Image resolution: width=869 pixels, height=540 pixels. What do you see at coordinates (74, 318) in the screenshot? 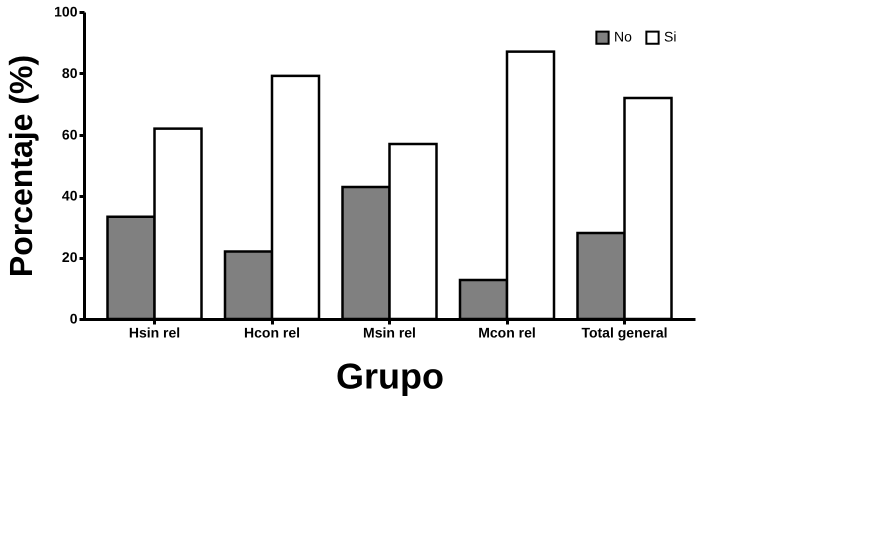
I see `y-tick-label: 0` at bounding box center [74, 318].